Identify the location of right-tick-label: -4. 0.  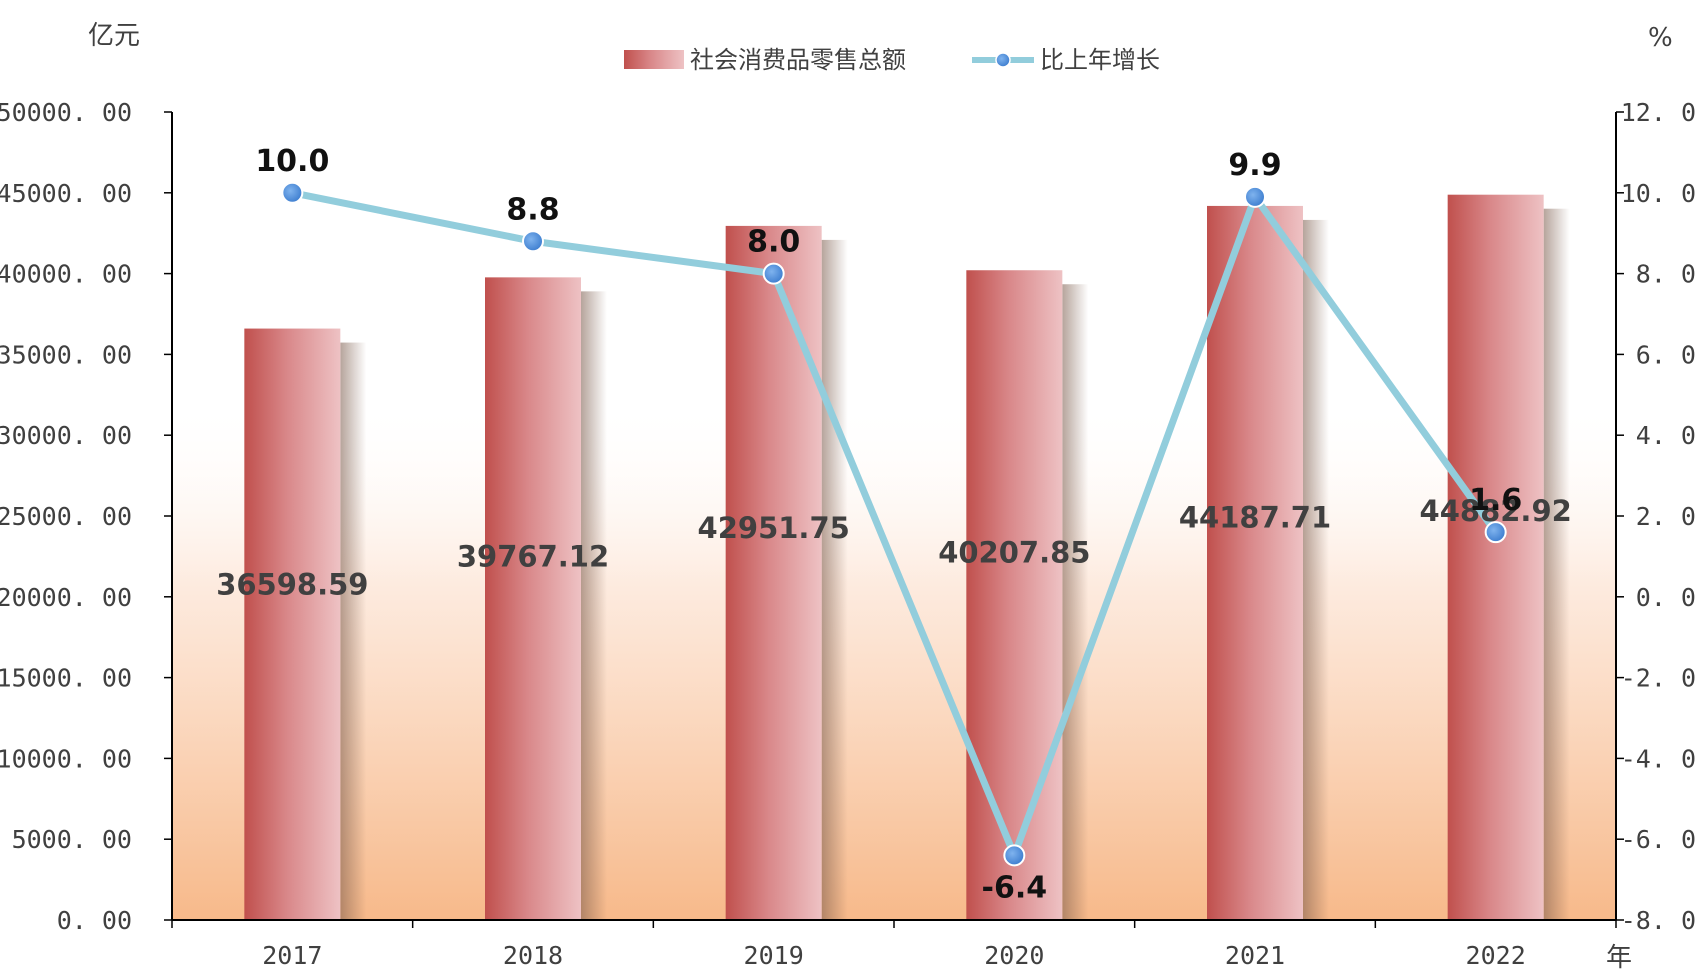
(1658, 758).